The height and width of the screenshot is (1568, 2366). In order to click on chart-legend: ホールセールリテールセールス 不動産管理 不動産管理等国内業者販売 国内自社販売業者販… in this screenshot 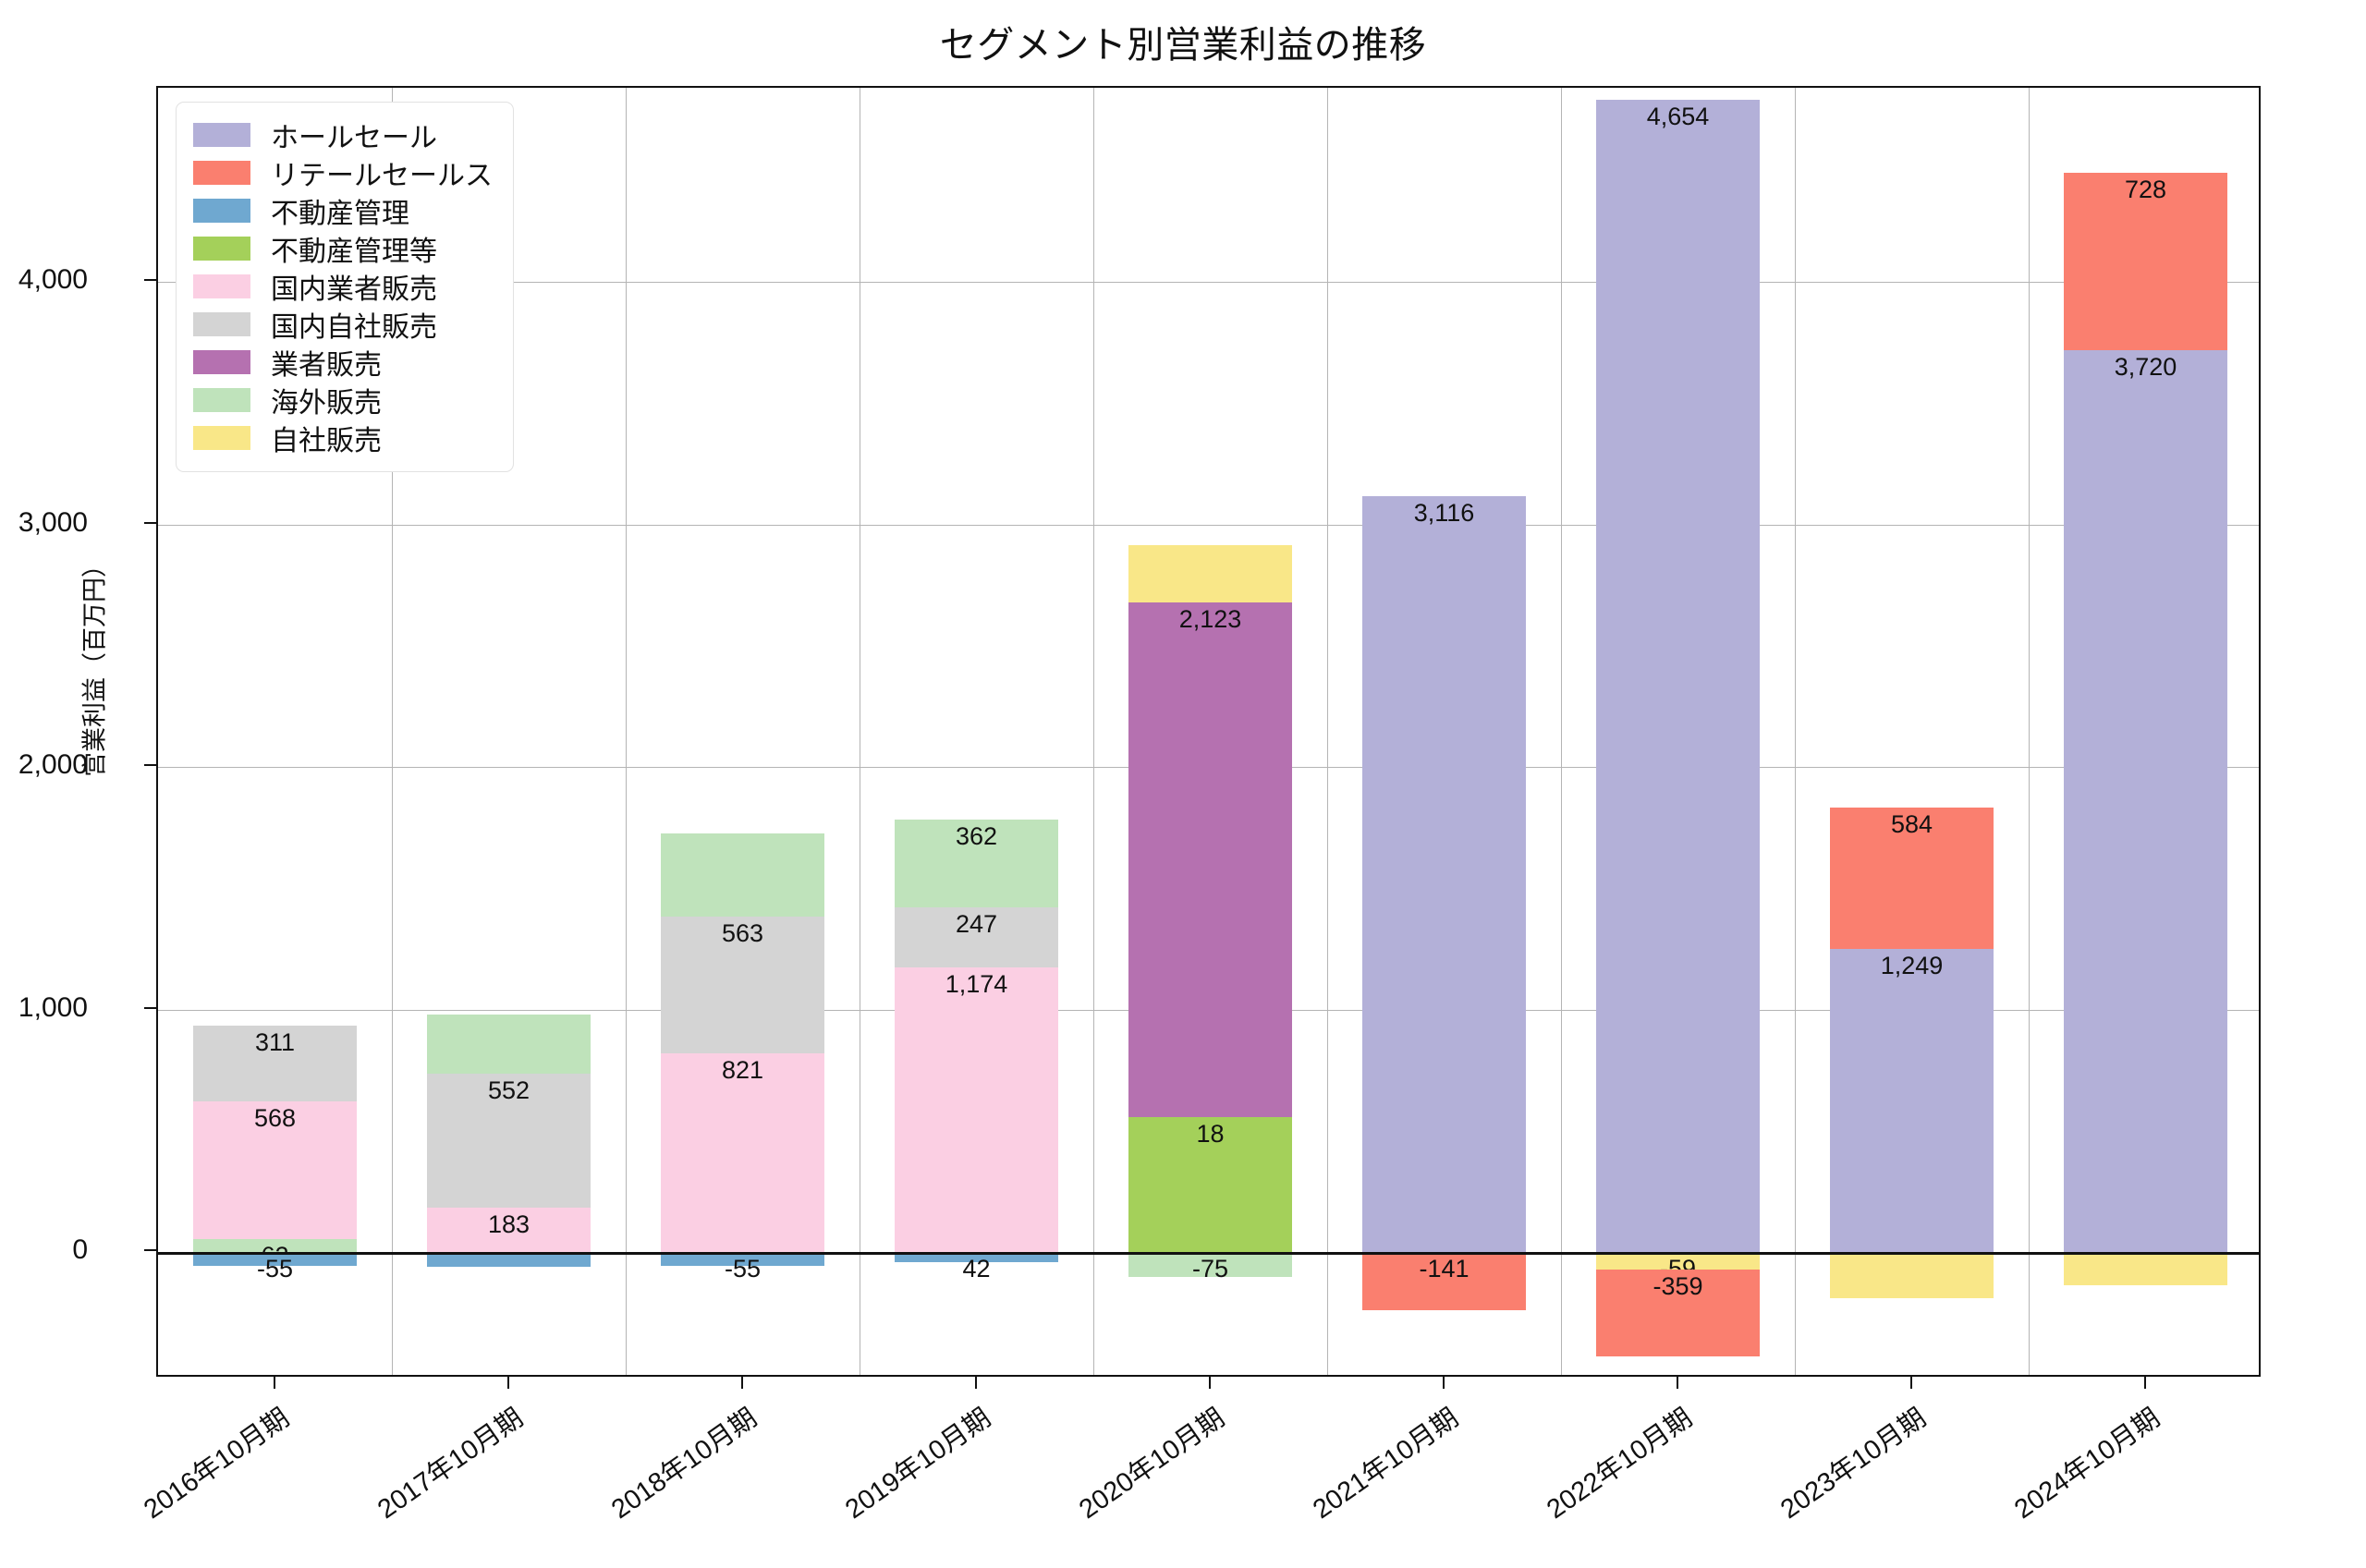, I will do `click(345, 287)`.